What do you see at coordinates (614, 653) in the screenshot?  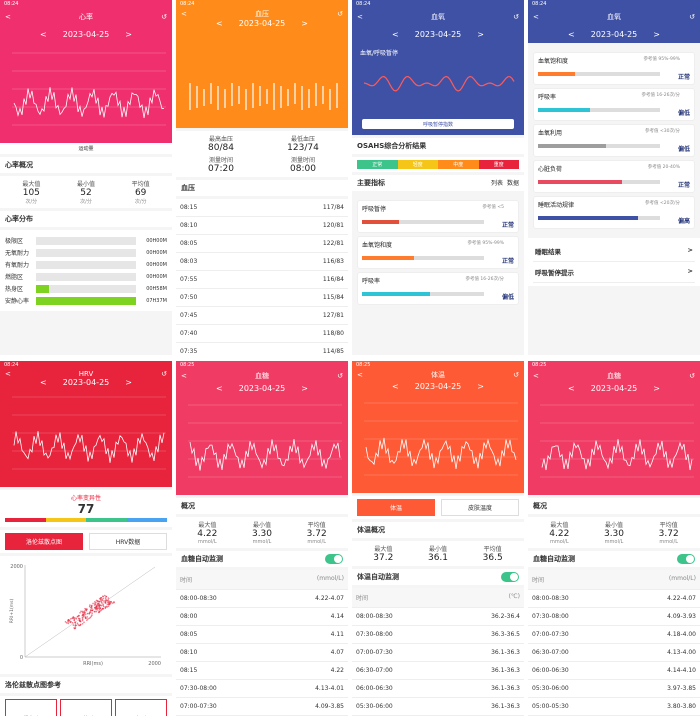 I see `table-row: 06:30-07:00 4.13-4.00` at bounding box center [614, 653].